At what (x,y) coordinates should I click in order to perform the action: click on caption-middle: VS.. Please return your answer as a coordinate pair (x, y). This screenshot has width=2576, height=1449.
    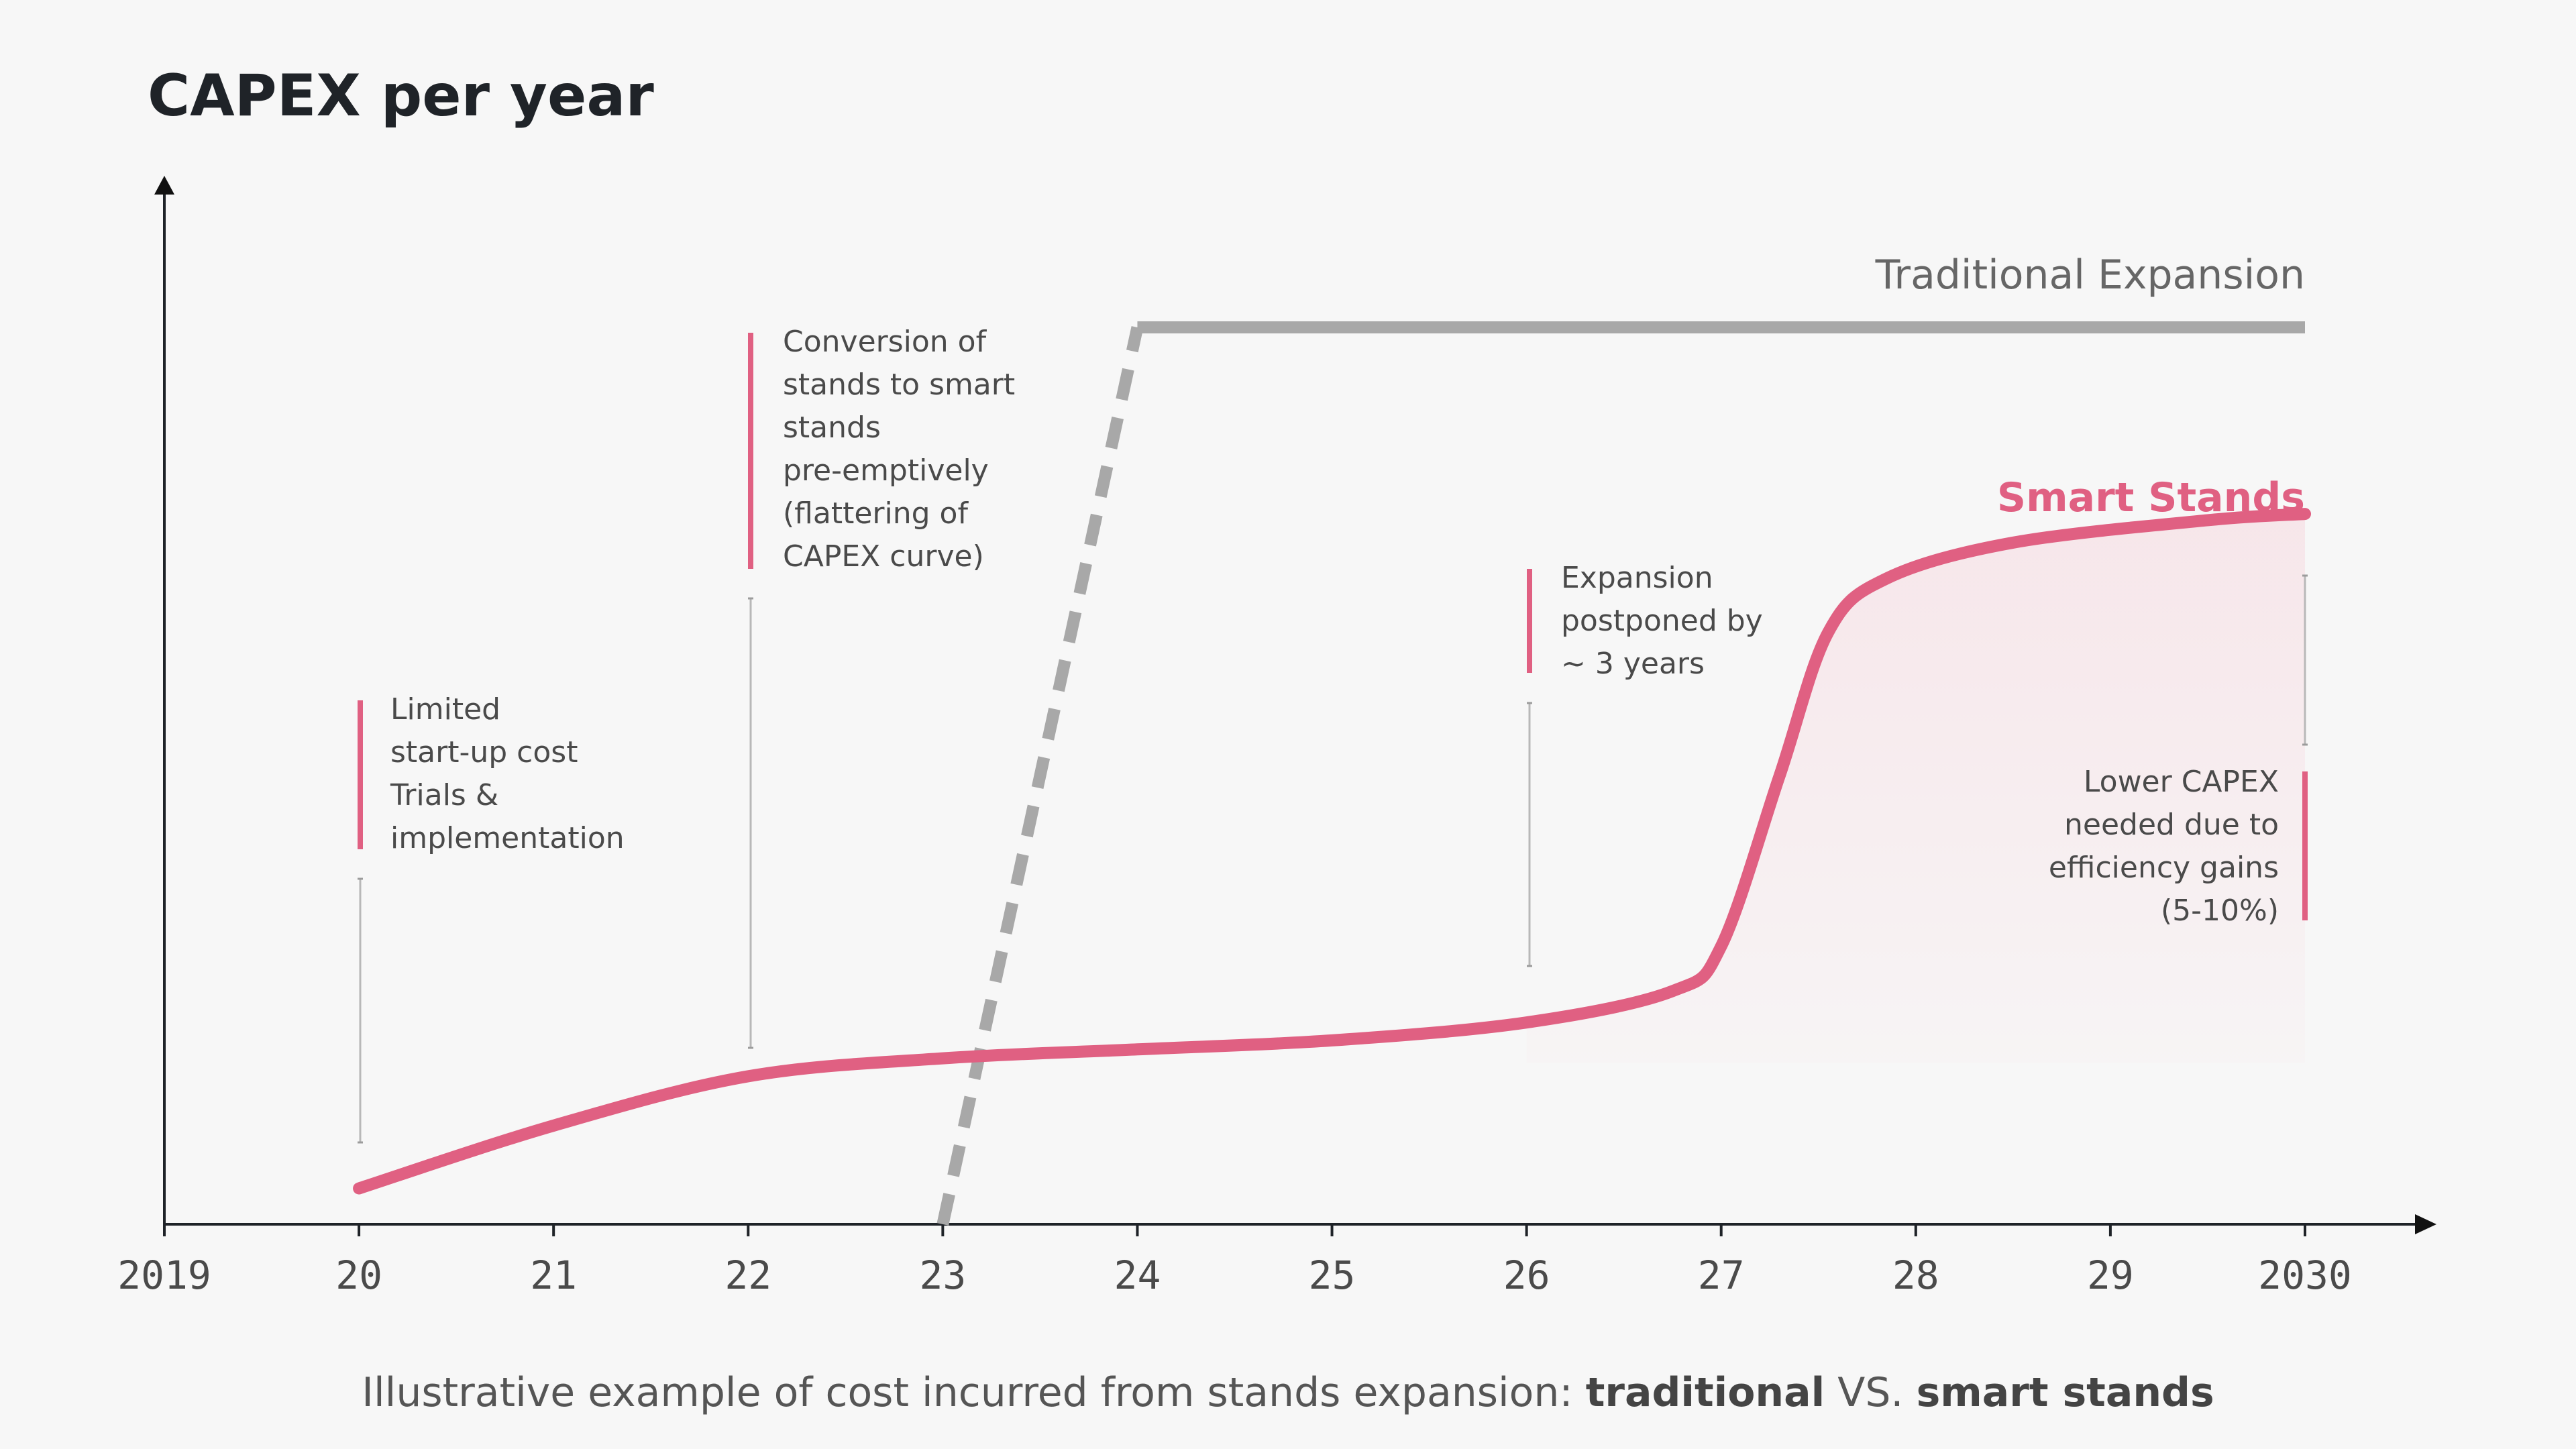
    Looking at the image, I should click on (1876, 1392).